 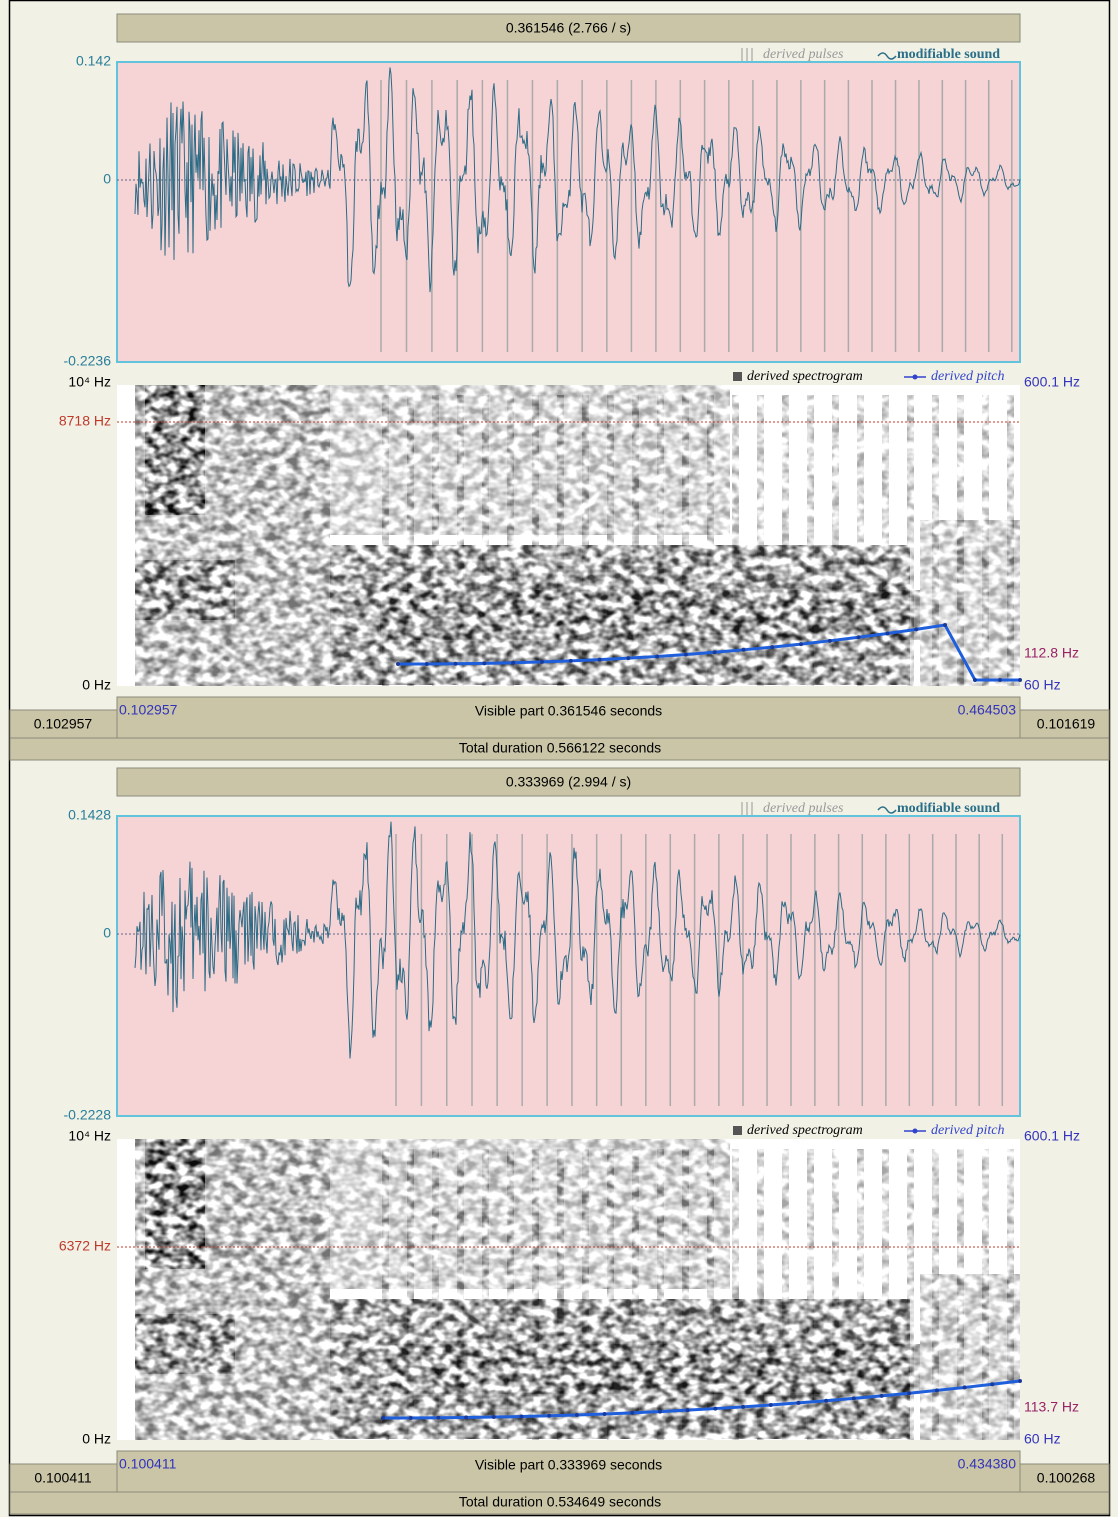 I want to click on footer-left: 0.100411, so click(x=63, y=1478).